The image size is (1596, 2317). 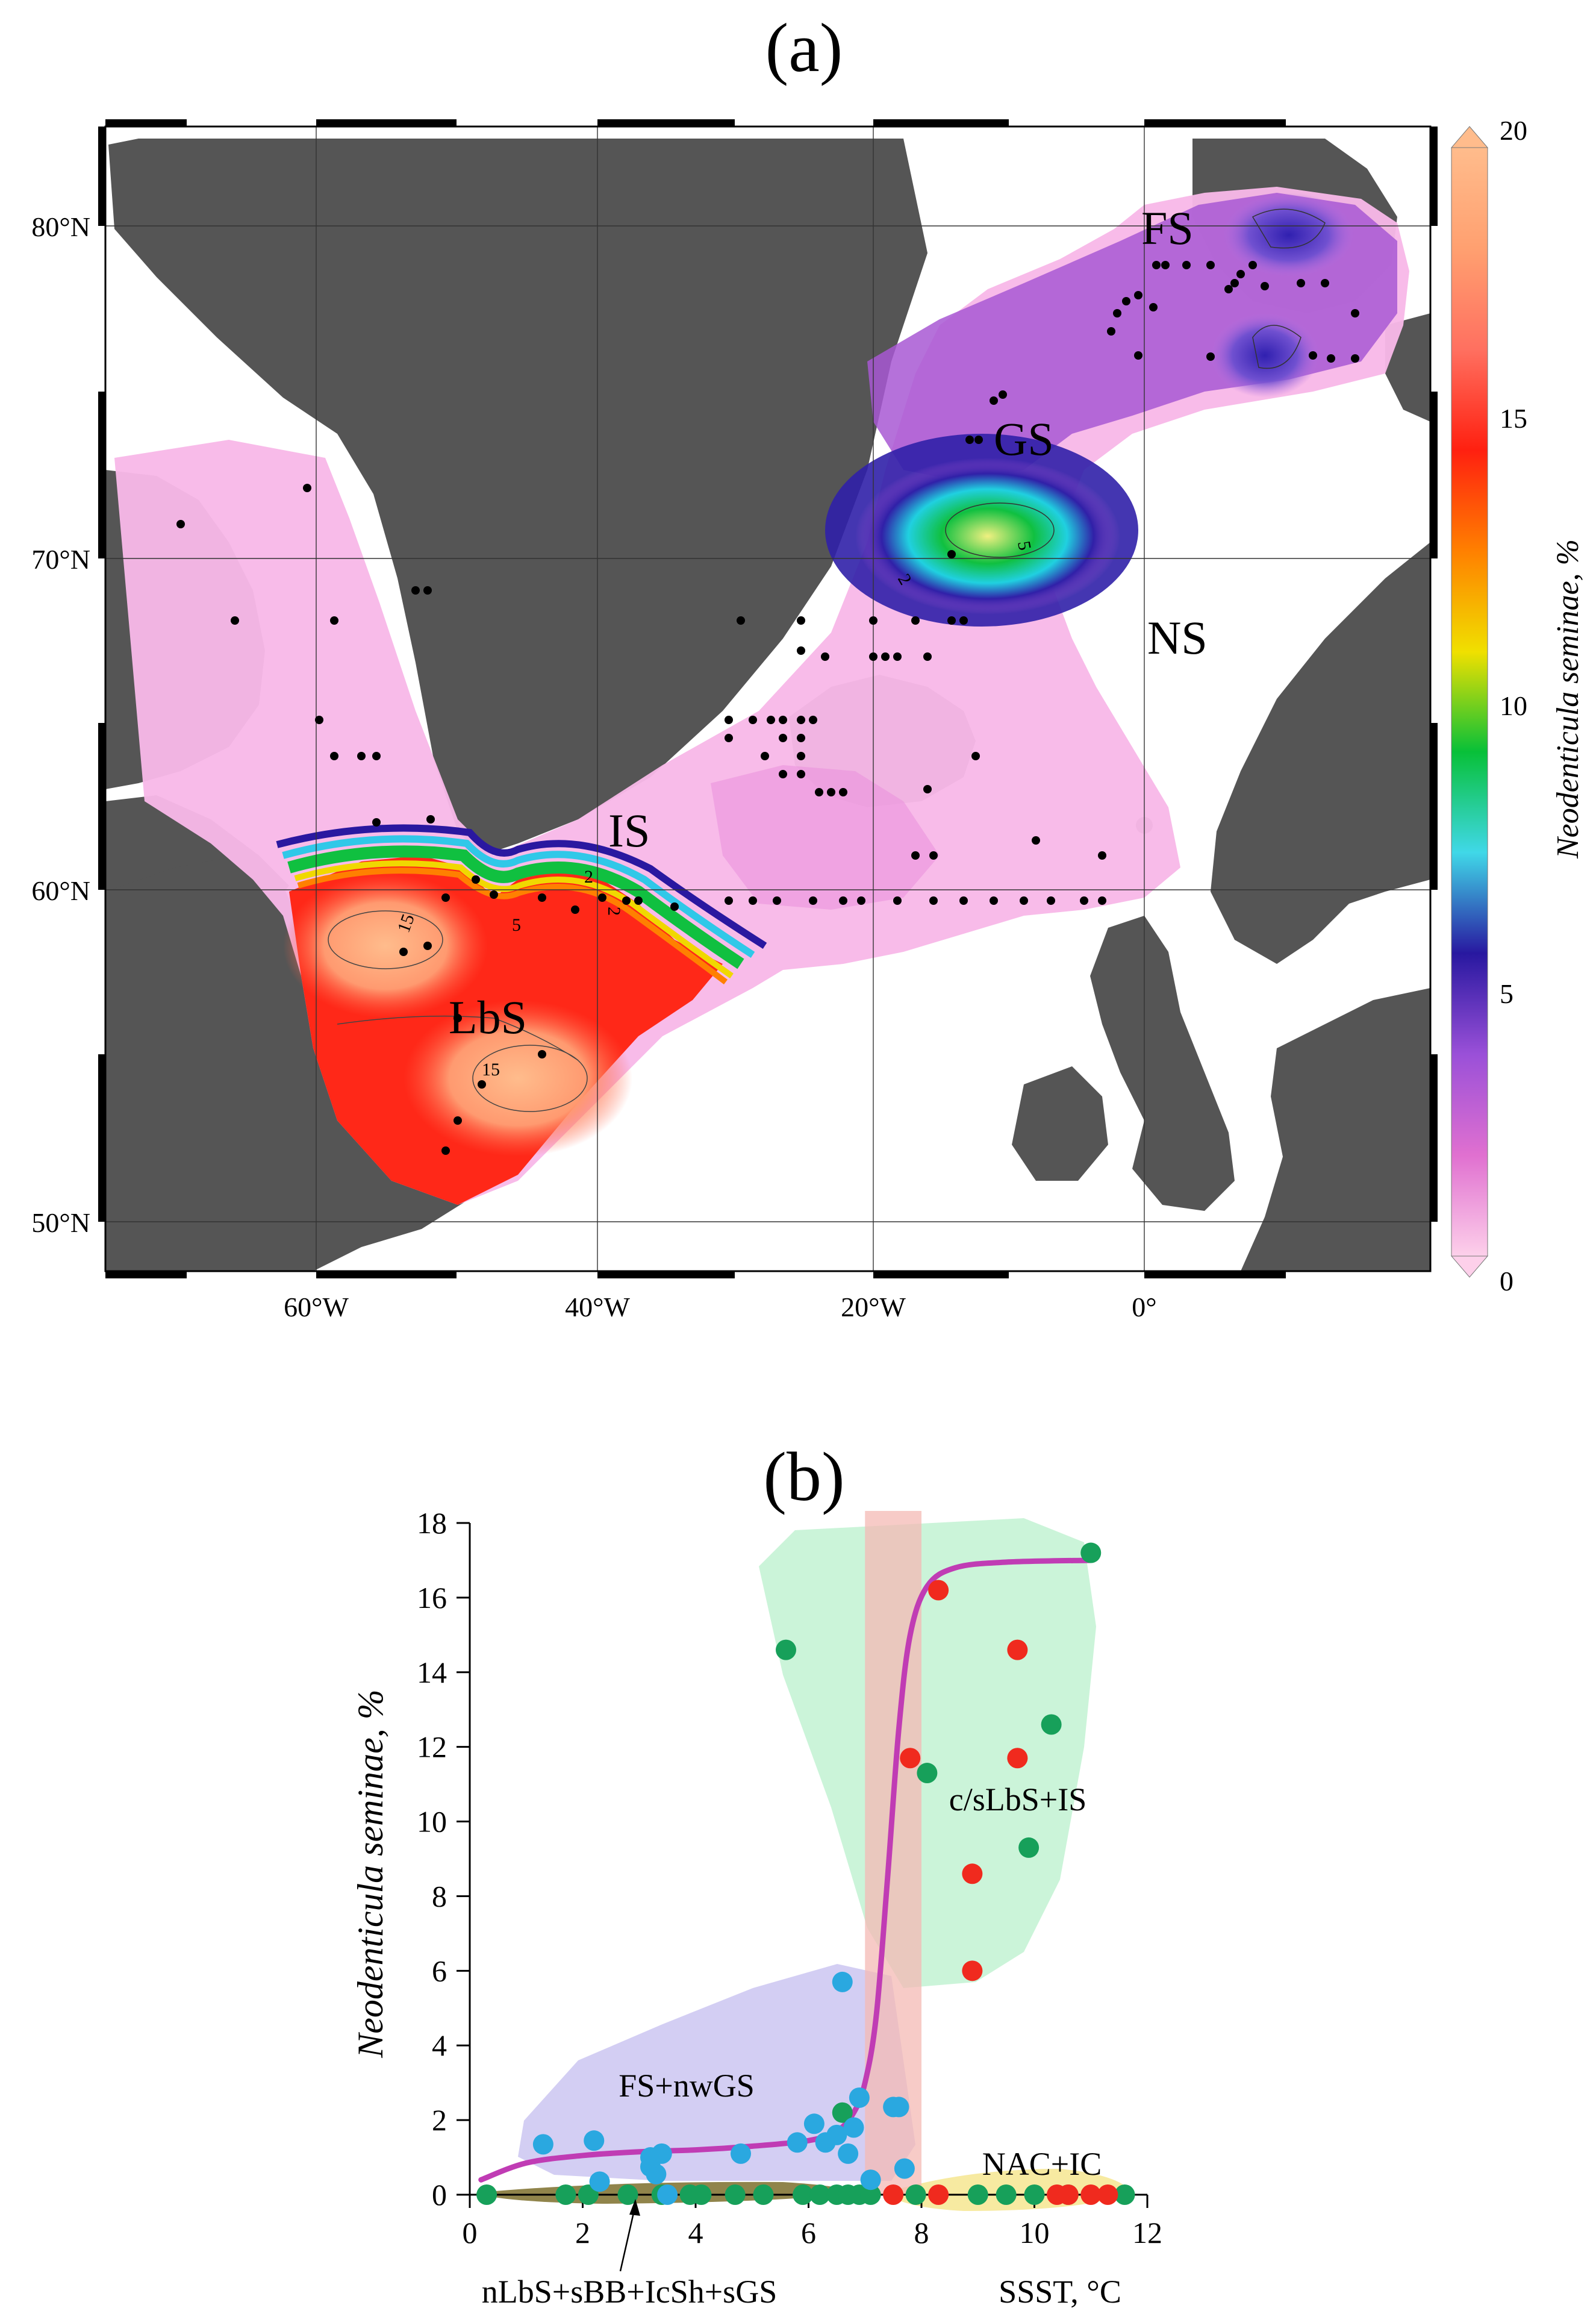 I want to click on front-orange, so click(x=512, y=926).